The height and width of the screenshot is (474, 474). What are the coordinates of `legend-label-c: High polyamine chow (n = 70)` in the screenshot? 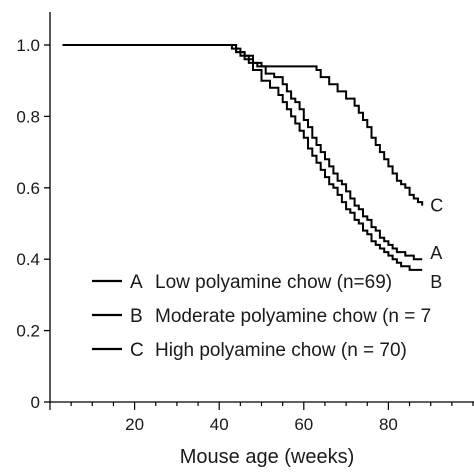 It's located at (281, 350).